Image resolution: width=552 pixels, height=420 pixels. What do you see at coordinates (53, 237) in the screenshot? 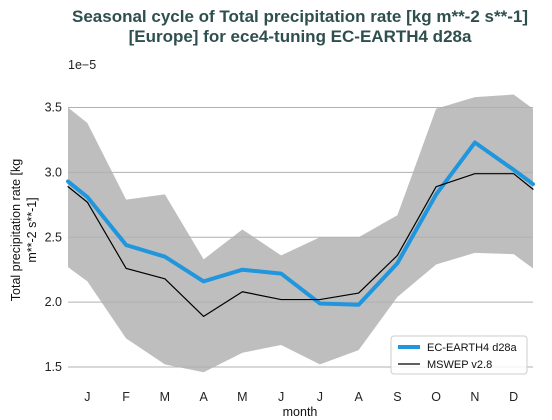
I see `y-tick-label: 2.5` at bounding box center [53, 237].